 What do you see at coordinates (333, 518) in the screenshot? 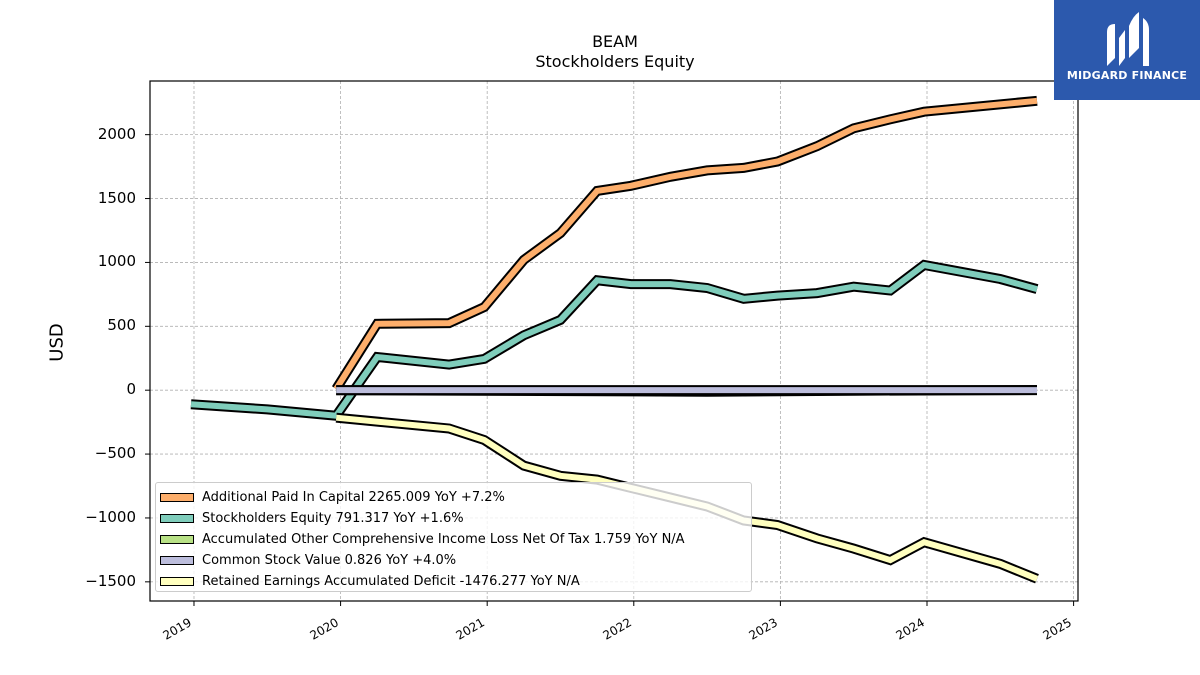
I see `legend-label: Stockholders Equity 791.317 YoY +1.6%` at bounding box center [333, 518].